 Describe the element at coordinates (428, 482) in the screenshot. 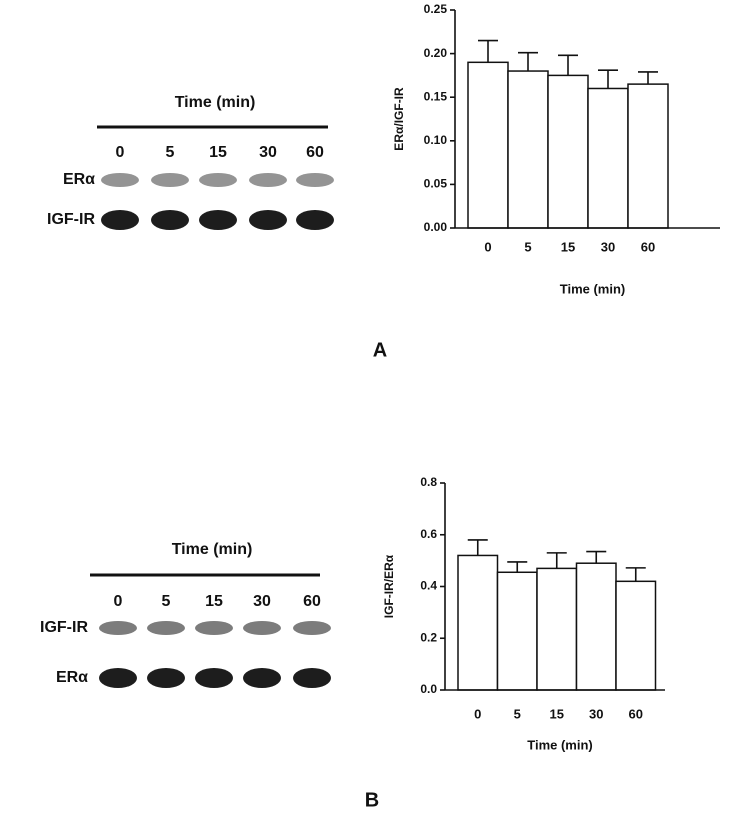

I see `y-tick-label: 0.8` at that location.